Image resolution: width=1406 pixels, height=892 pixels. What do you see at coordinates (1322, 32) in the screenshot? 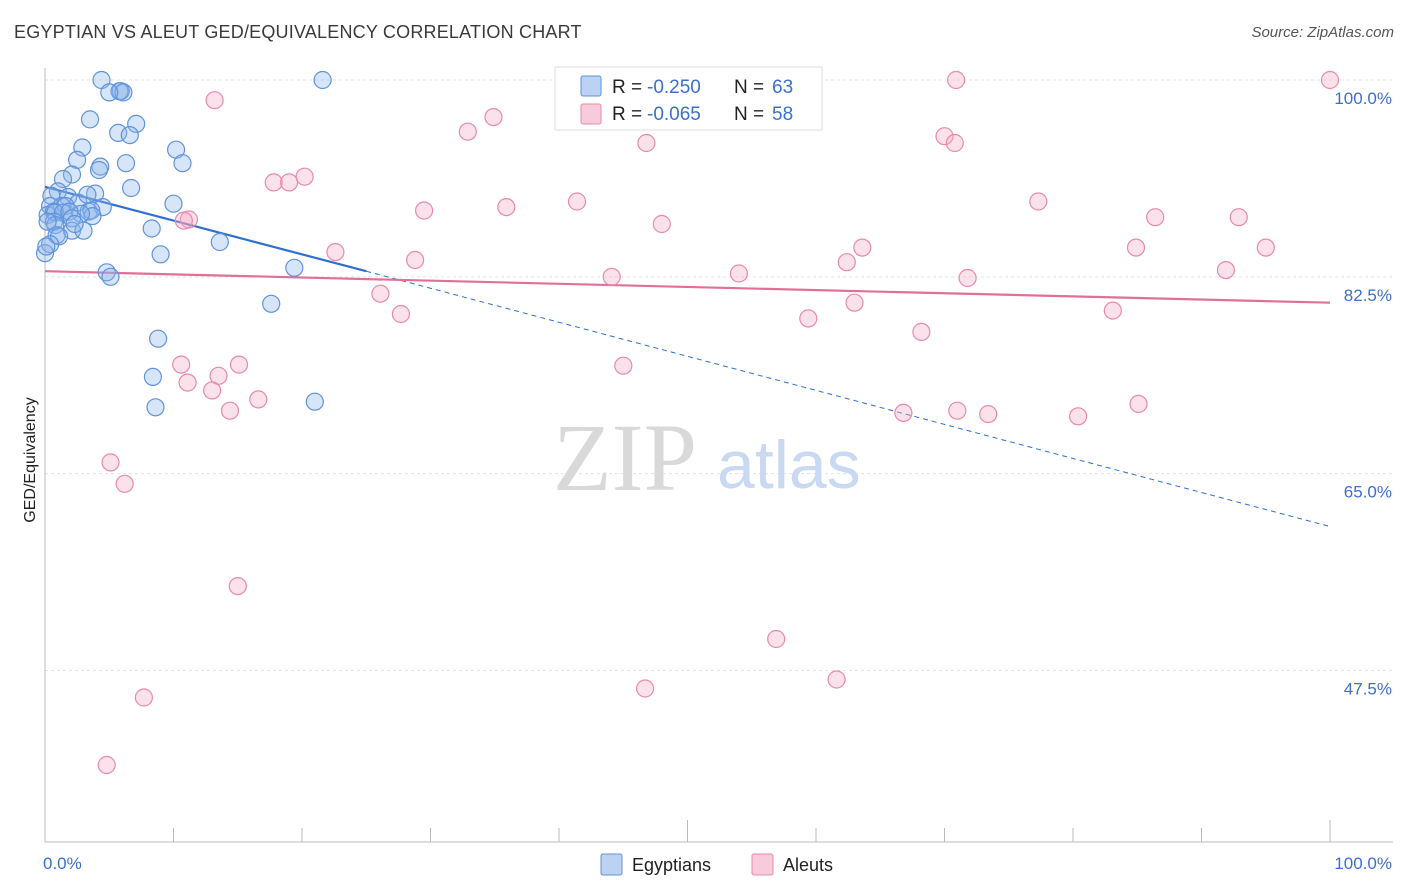
I see `source-label: Source: ZipAtlas.com` at bounding box center [1322, 32].